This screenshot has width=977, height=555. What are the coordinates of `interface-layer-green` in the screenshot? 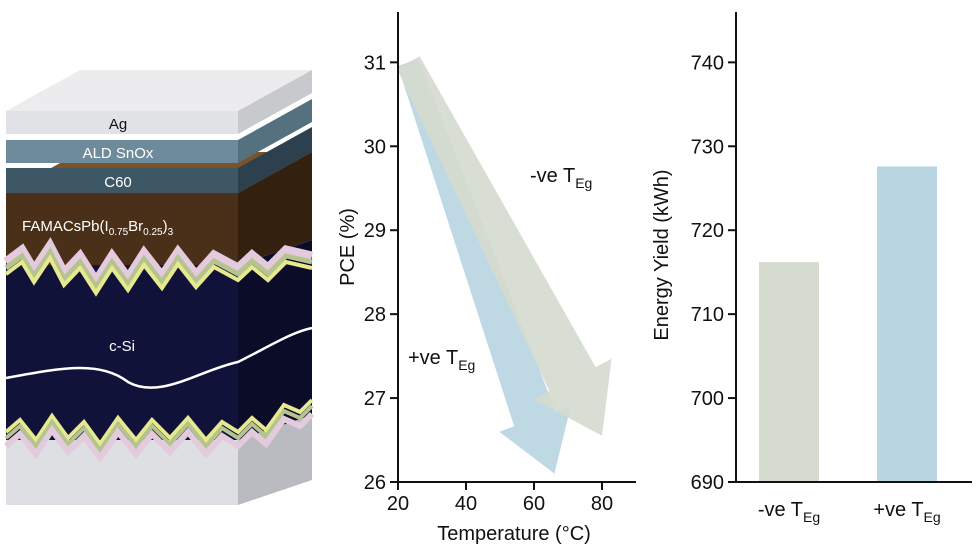 It's located at (158, 269).